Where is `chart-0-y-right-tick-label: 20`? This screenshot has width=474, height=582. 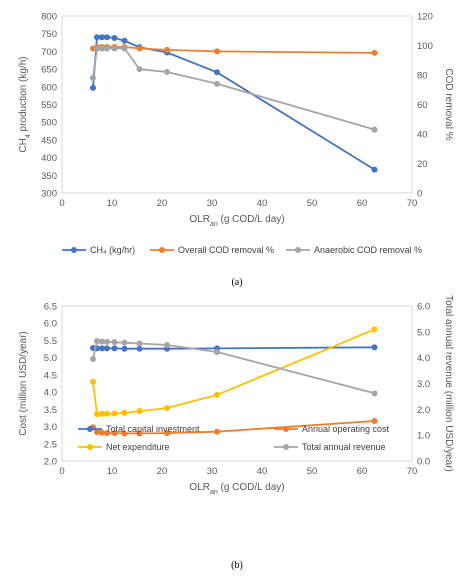 chart-0-y-right-tick-label: 20 is located at coordinates (422, 164).